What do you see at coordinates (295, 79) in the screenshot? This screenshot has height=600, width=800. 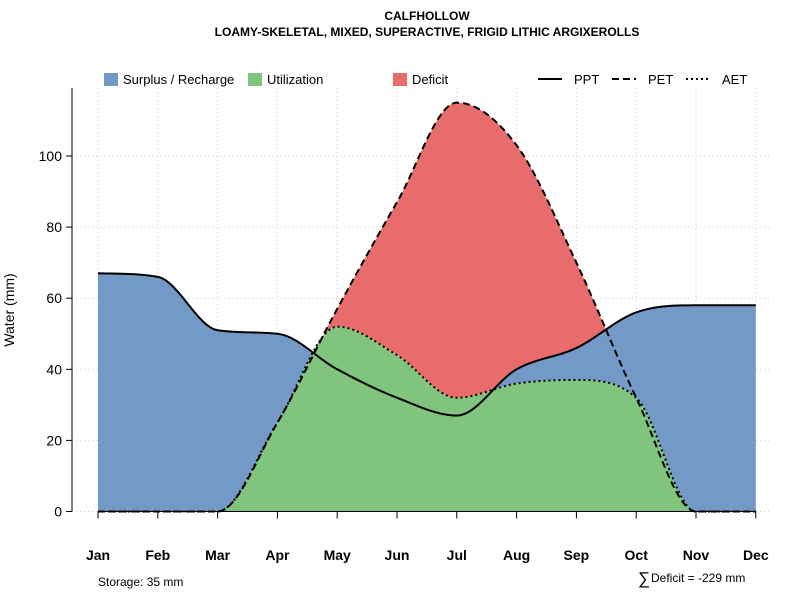 I see `legend-label: Utilization` at bounding box center [295, 79].